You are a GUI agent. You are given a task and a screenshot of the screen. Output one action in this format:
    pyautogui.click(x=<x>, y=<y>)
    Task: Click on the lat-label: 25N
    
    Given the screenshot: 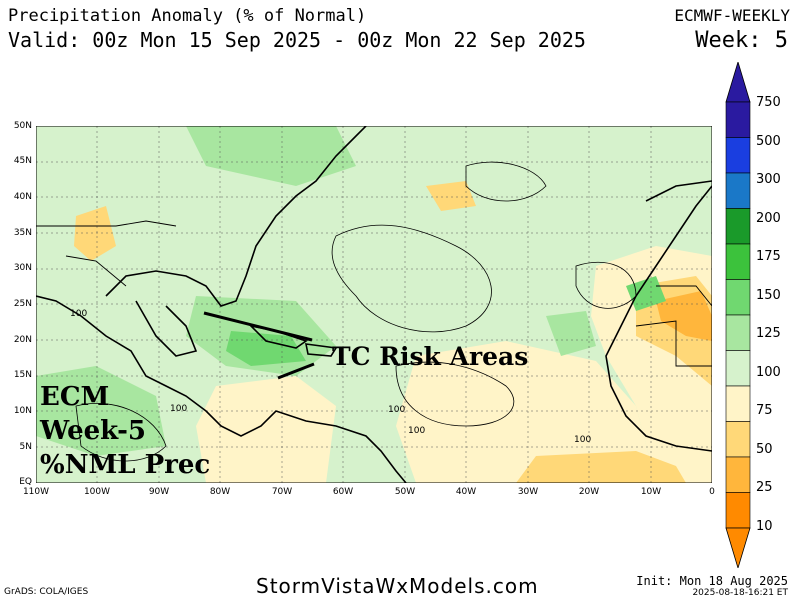 What is the action you would take?
    pyautogui.click(x=22, y=304)
    